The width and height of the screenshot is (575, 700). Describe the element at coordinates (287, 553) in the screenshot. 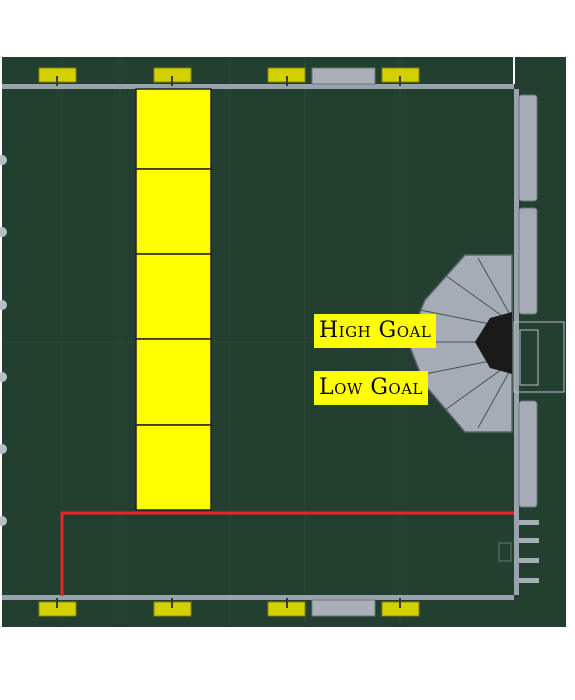

I see `red-route` at that location.